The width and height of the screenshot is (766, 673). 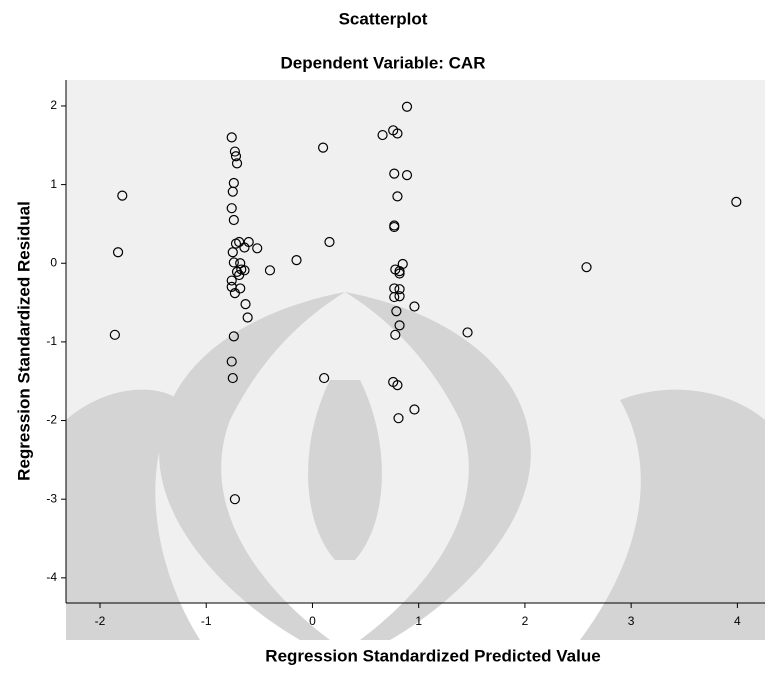 What do you see at coordinates (51, 498) in the screenshot?
I see `y-tick-label: -3` at bounding box center [51, 498].